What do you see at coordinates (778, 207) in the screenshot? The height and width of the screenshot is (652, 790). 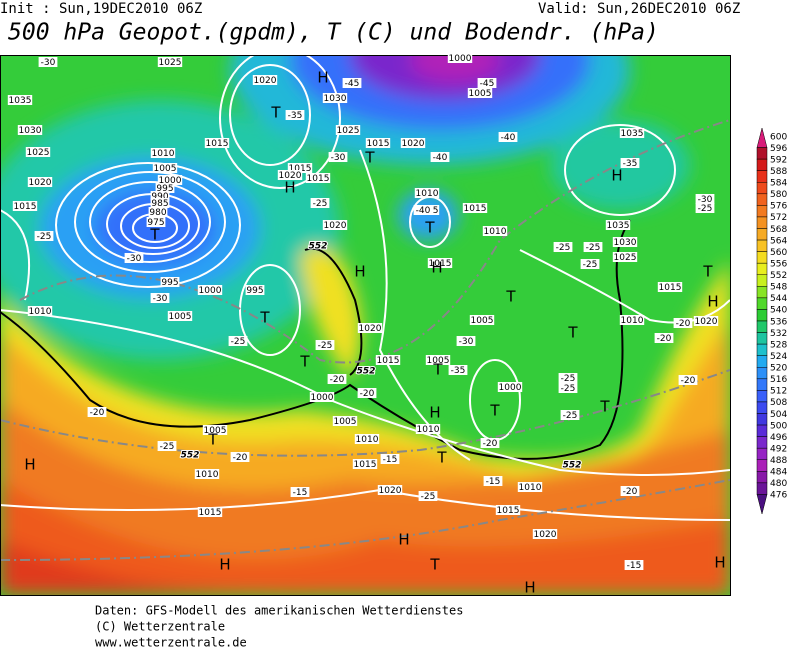 I see `colorbar-label: 576` at bounding box center [778, 207].